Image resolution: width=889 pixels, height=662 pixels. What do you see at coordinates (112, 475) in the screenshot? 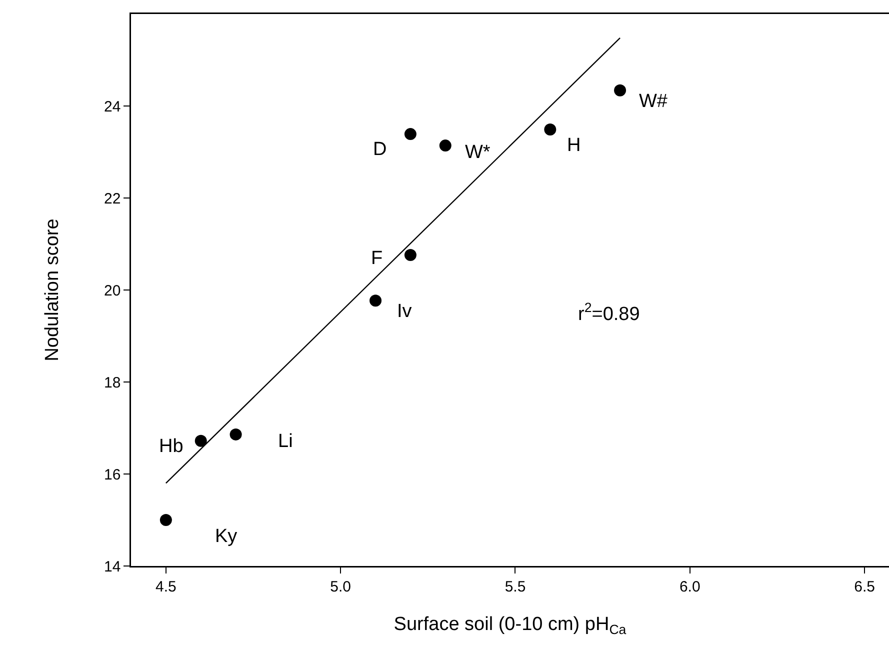
I see `y-tick-label: 16` at bounding box center [112, 475].